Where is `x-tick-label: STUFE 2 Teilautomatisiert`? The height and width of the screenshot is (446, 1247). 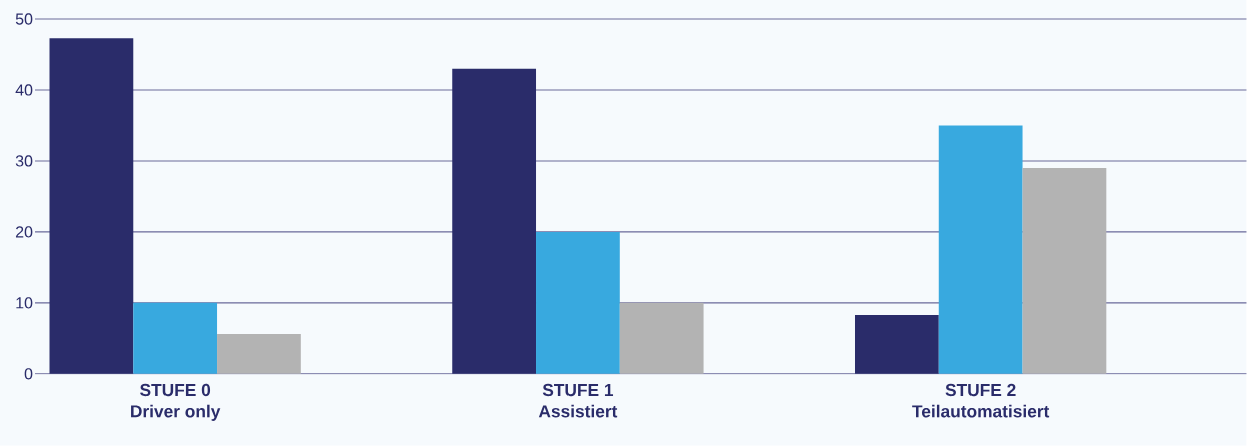
x-tick-label: STUFE 2 Teilautomatisiert is located at coordinates (981, 400).